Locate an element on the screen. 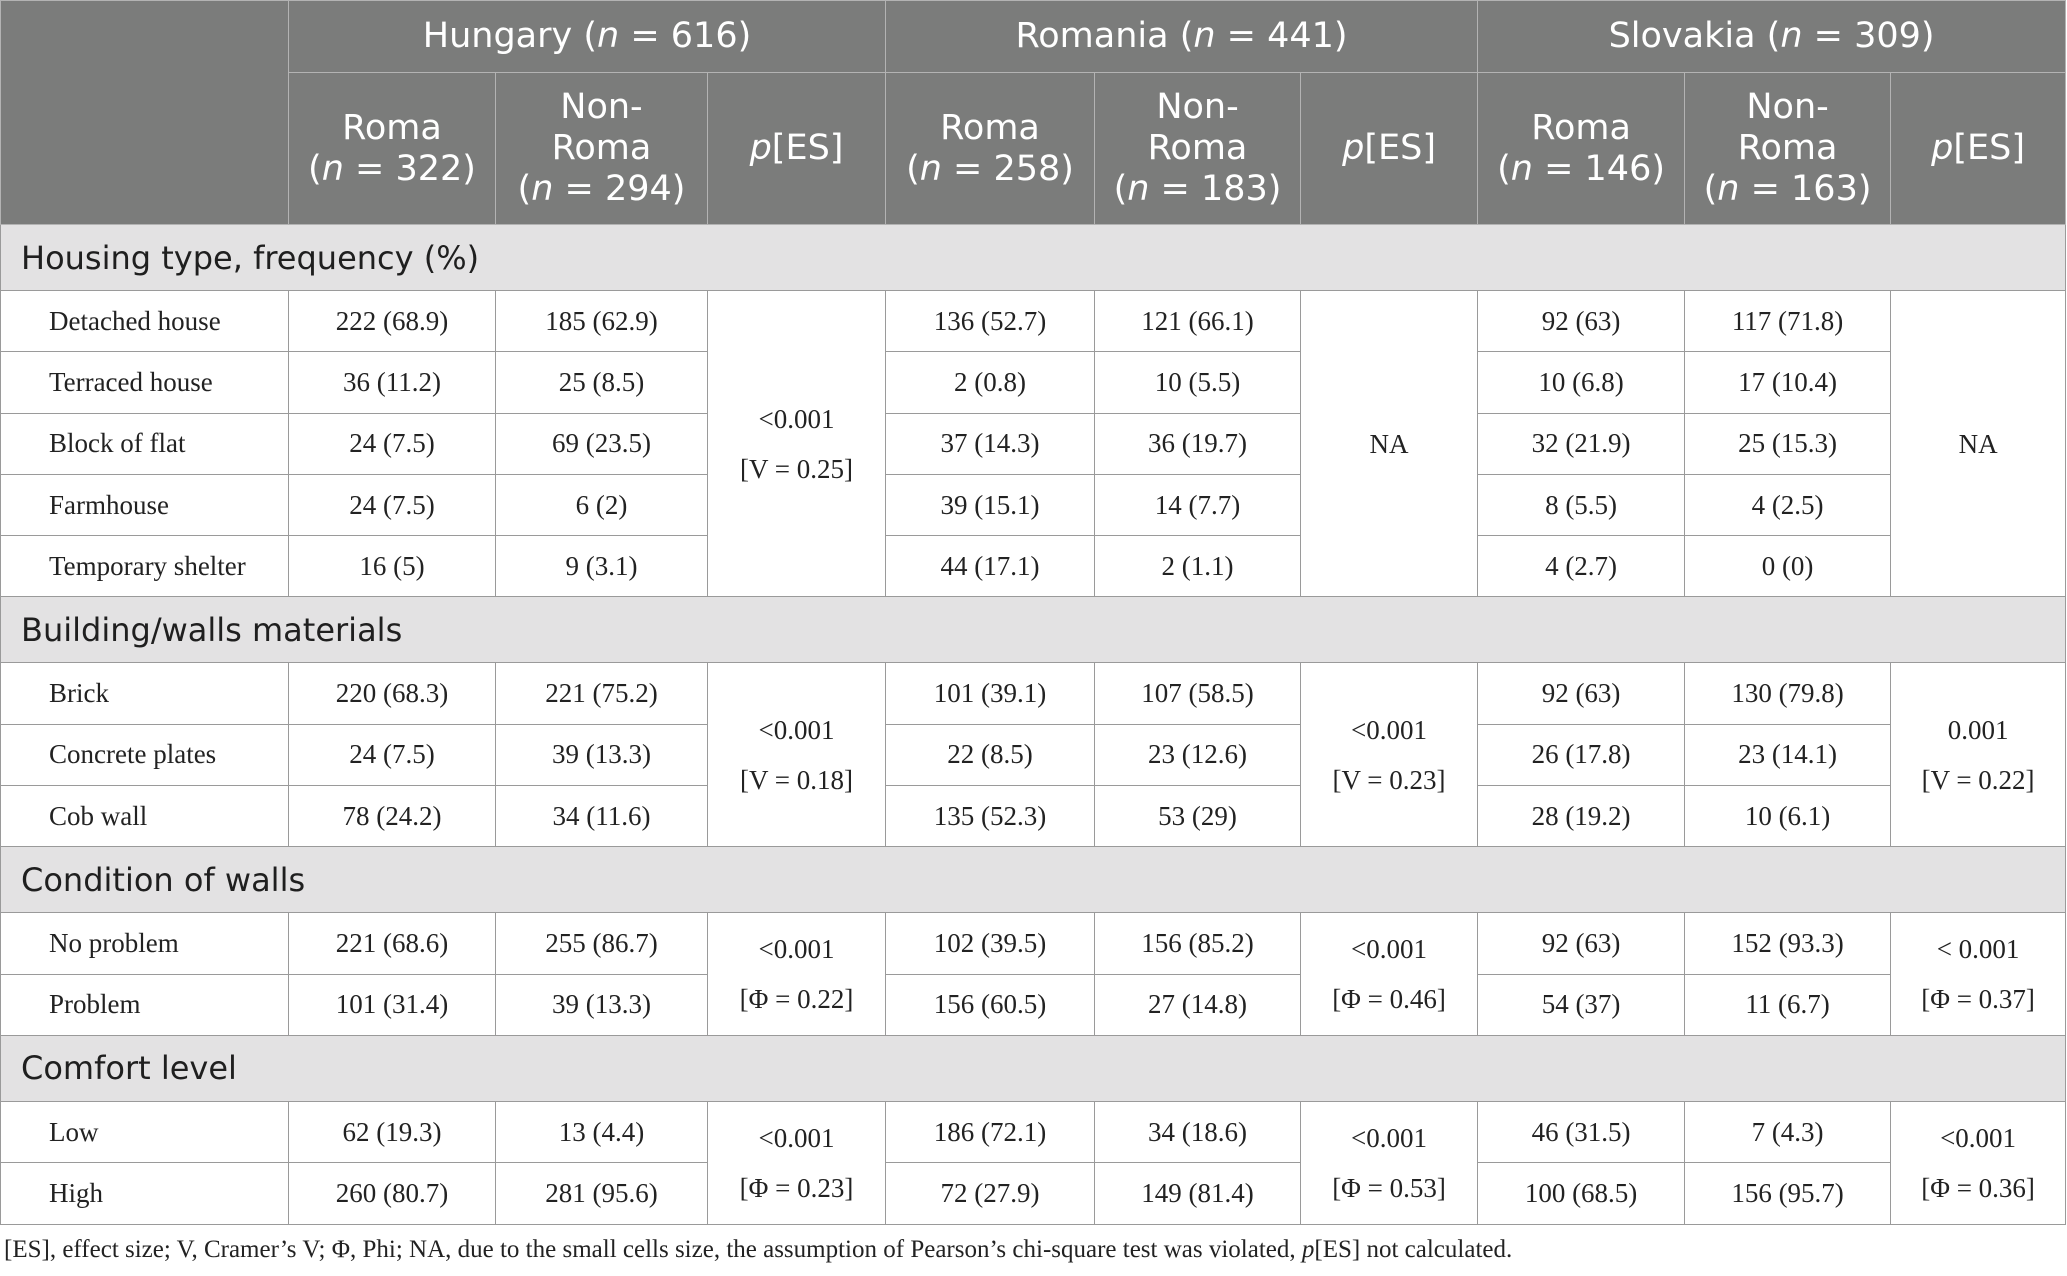 Image resolution: width=2067 pixels, height=1276 pixels. data-cell: 11 (6.7) is located at coordinates (1788, 1004).